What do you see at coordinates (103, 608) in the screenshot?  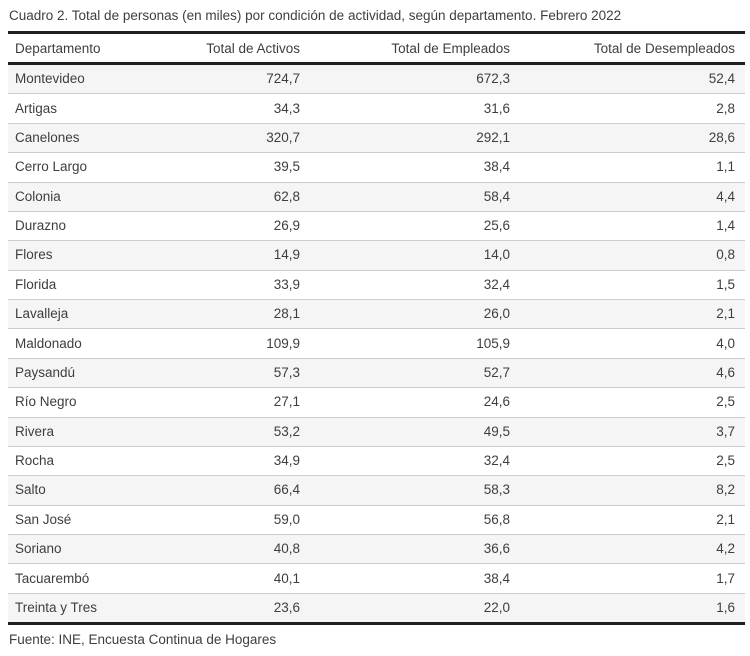 I see `department-cell: Treinta y Tres` at bounding box center [103, 608].